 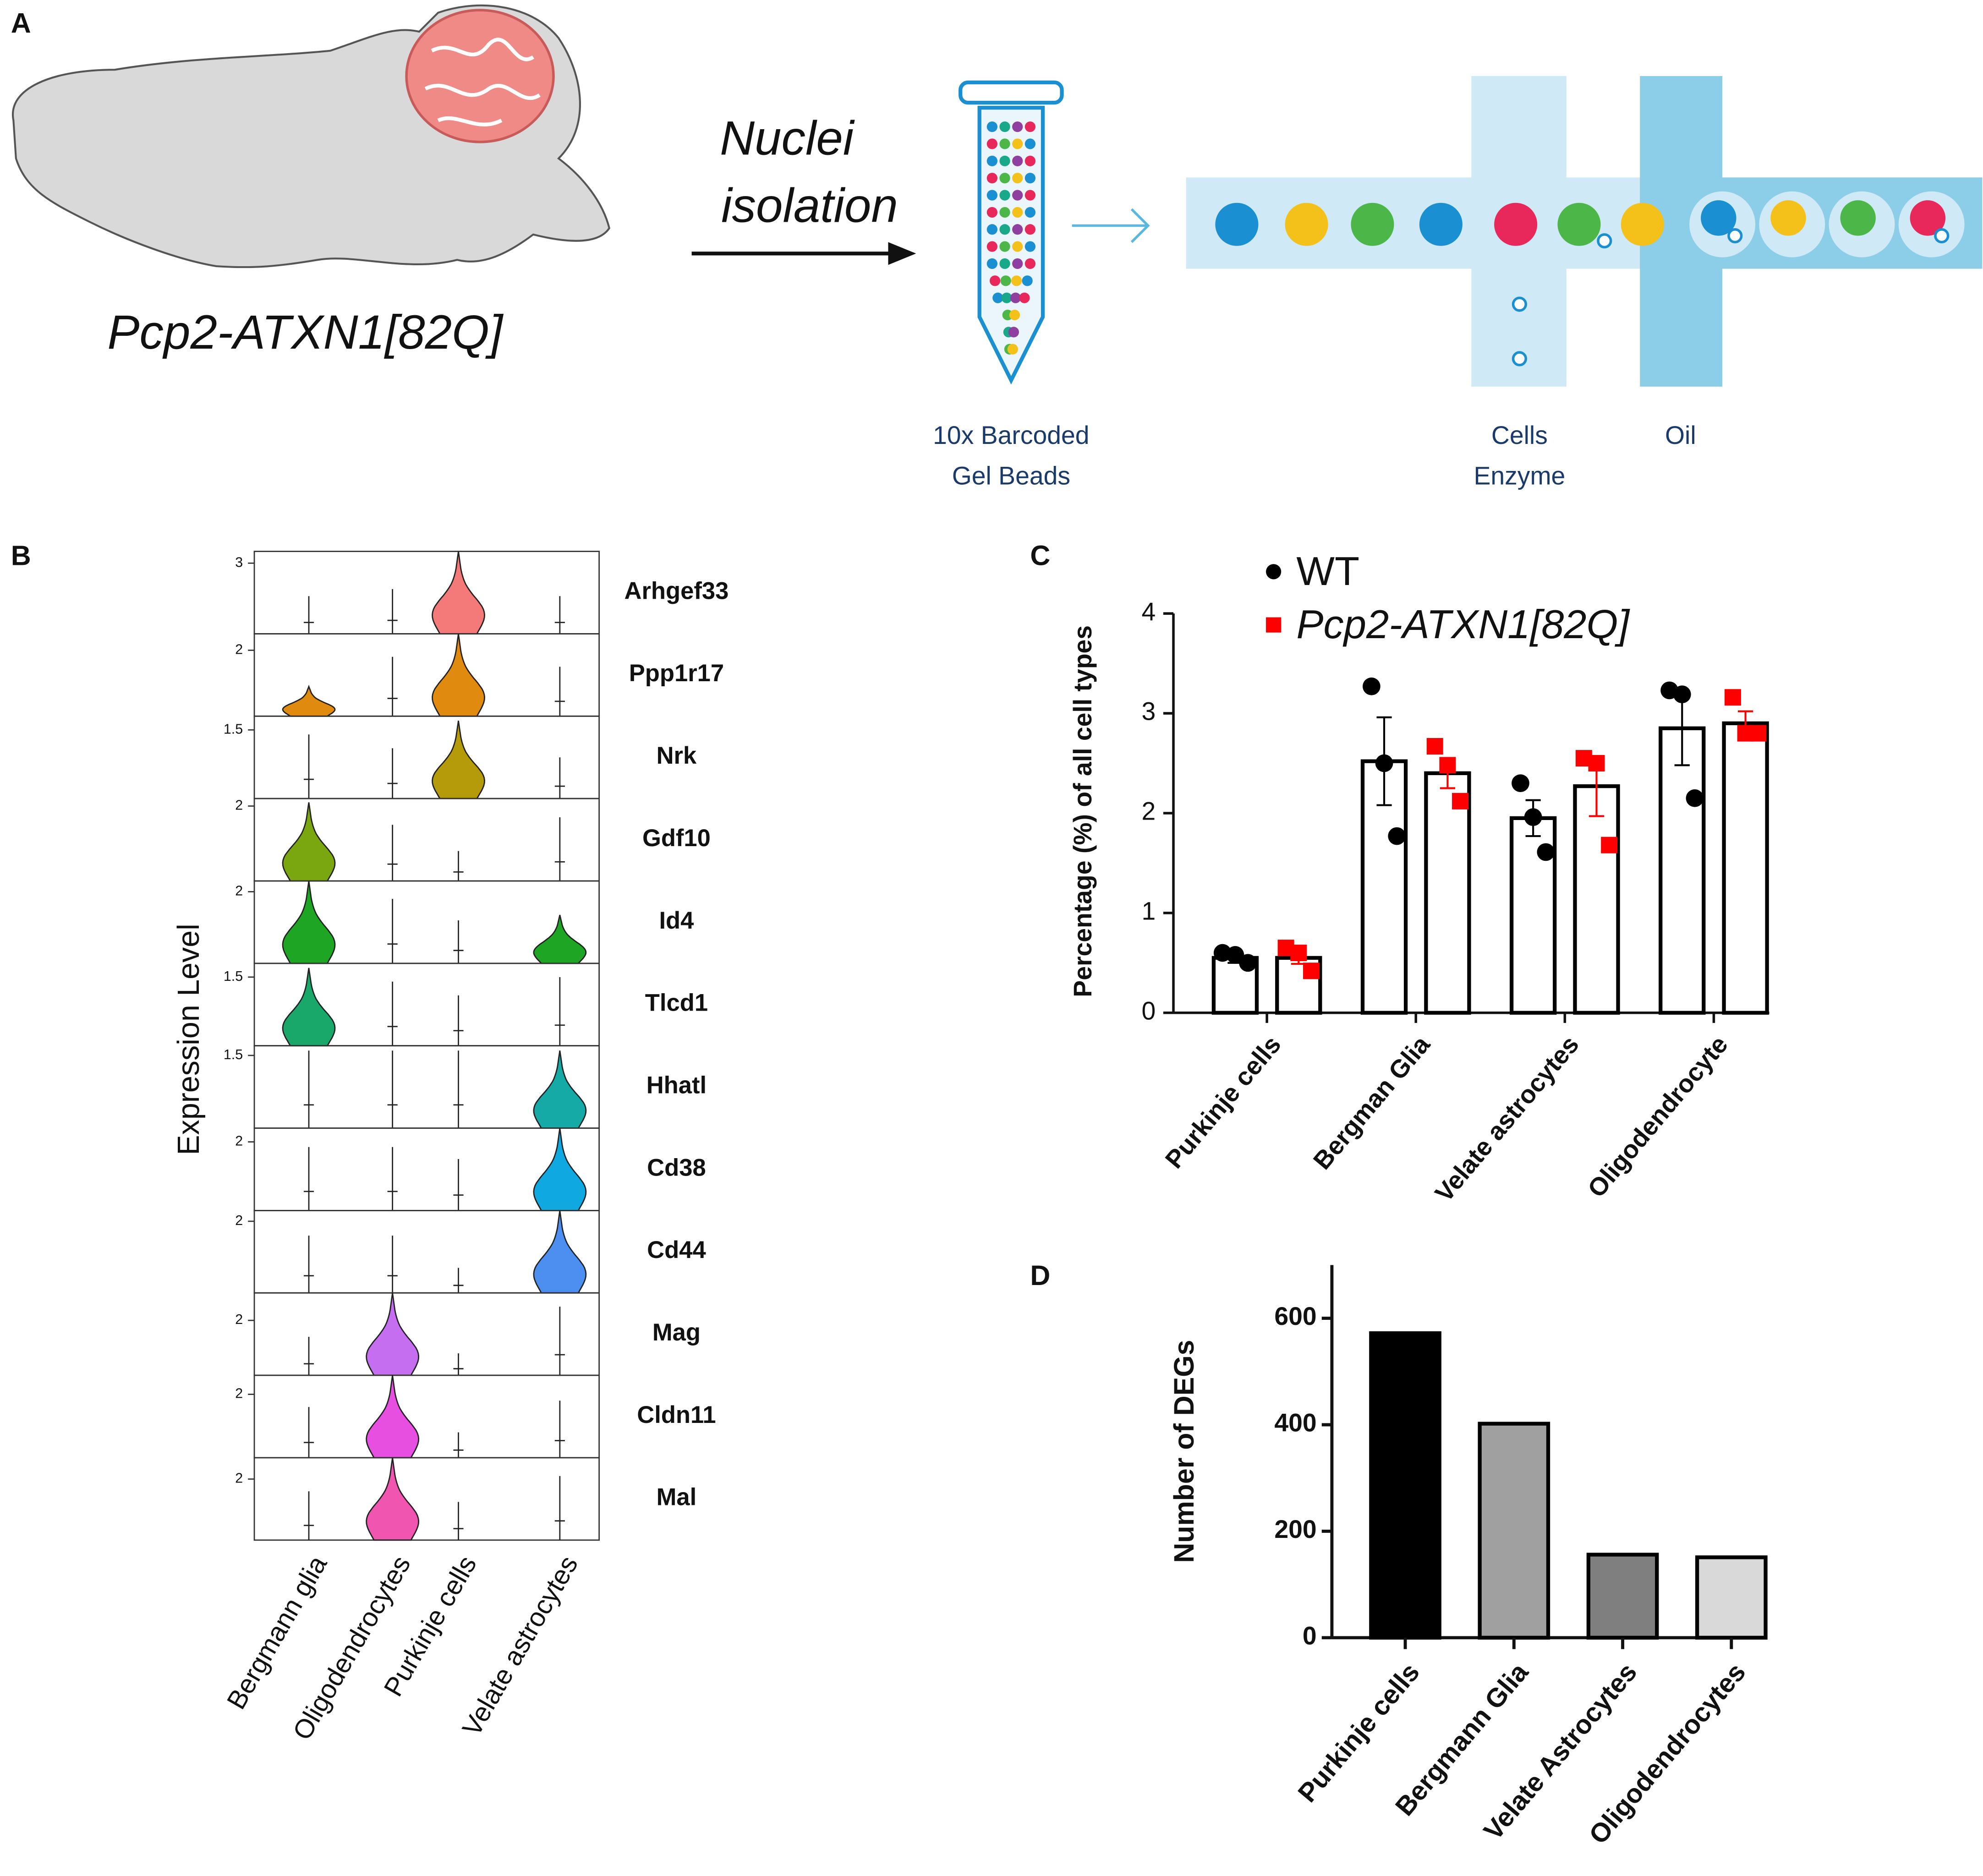 What do you see at coordinates (1082, 811) in the screenshot?
I see `y-axis-label: Percentage (%) of all cell types` at bounding box center [1082, 811].